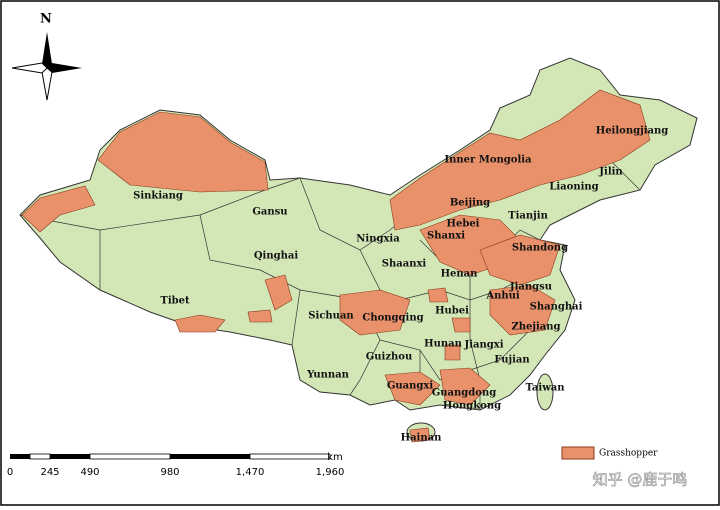 The height and width of the screenshot is (510, 720). I want to click on scale-label: 490, so click(89, 472).